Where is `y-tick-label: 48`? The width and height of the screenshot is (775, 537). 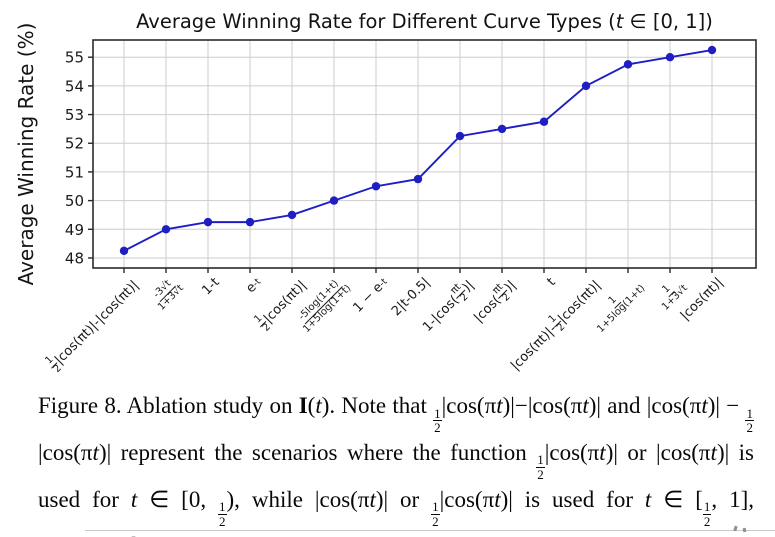 y-tick-label: 48 is located at coordinates (74, 258).